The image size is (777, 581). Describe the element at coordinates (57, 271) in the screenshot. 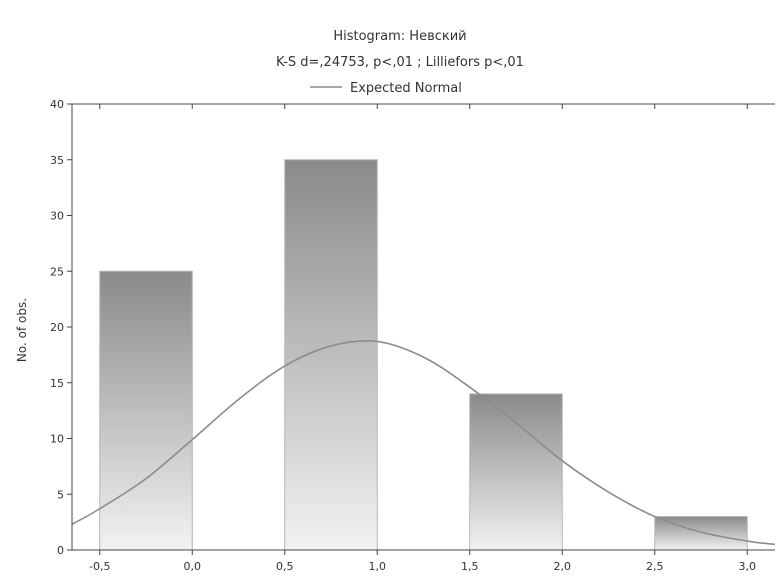

I see `y-tick-label: 25` at that location.